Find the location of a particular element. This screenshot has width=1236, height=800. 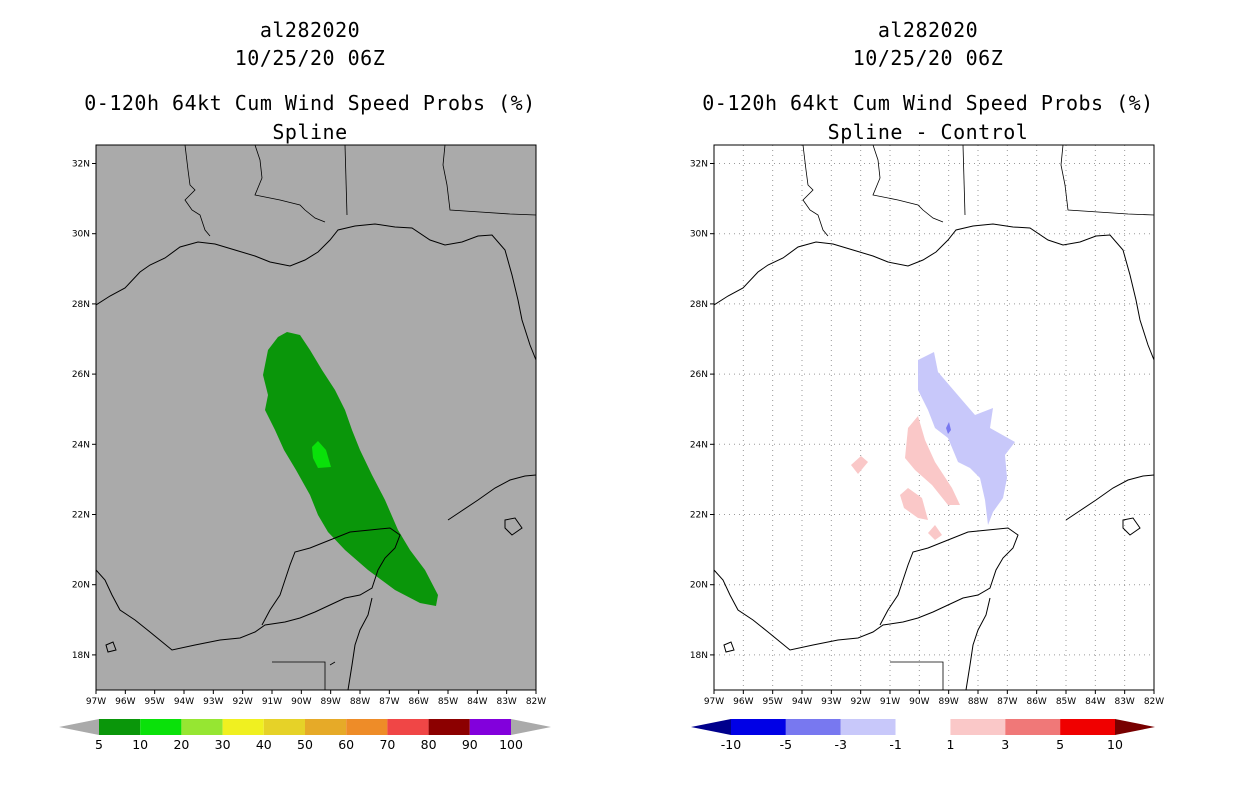

right-lat-label: 24N is located at coordinates (699, 445).